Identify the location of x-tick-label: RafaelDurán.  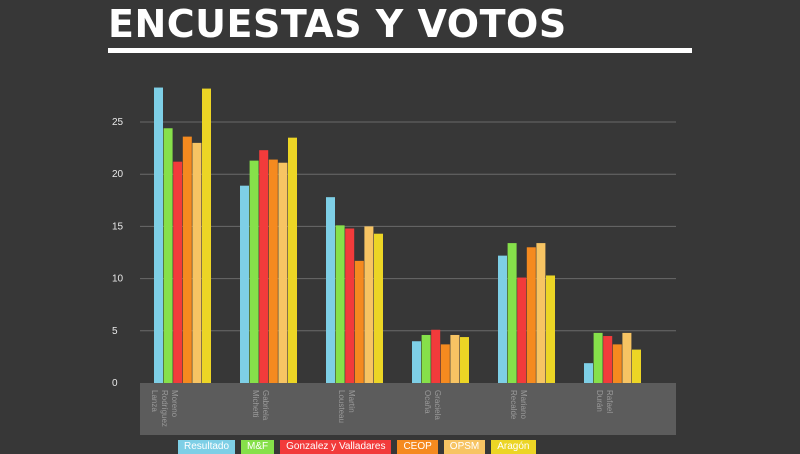
(604, 401).